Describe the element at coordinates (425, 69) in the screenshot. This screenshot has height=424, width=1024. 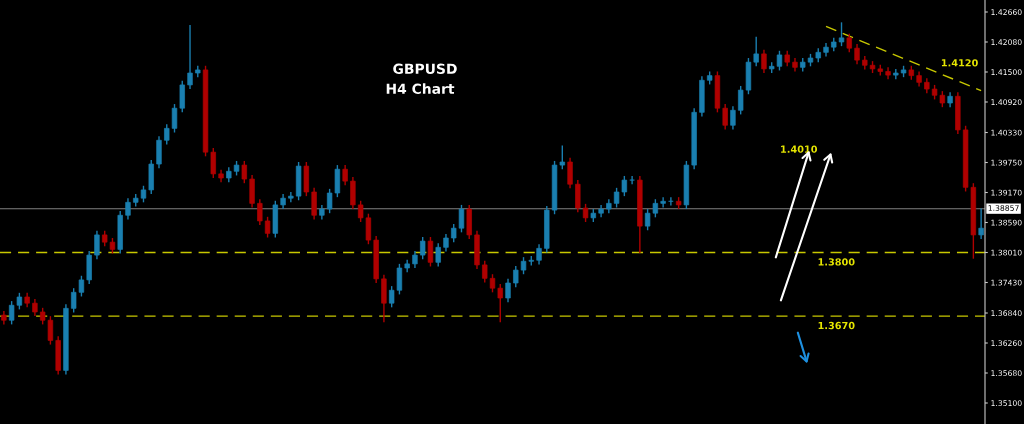
I see `text: GBPUSD` at that location.